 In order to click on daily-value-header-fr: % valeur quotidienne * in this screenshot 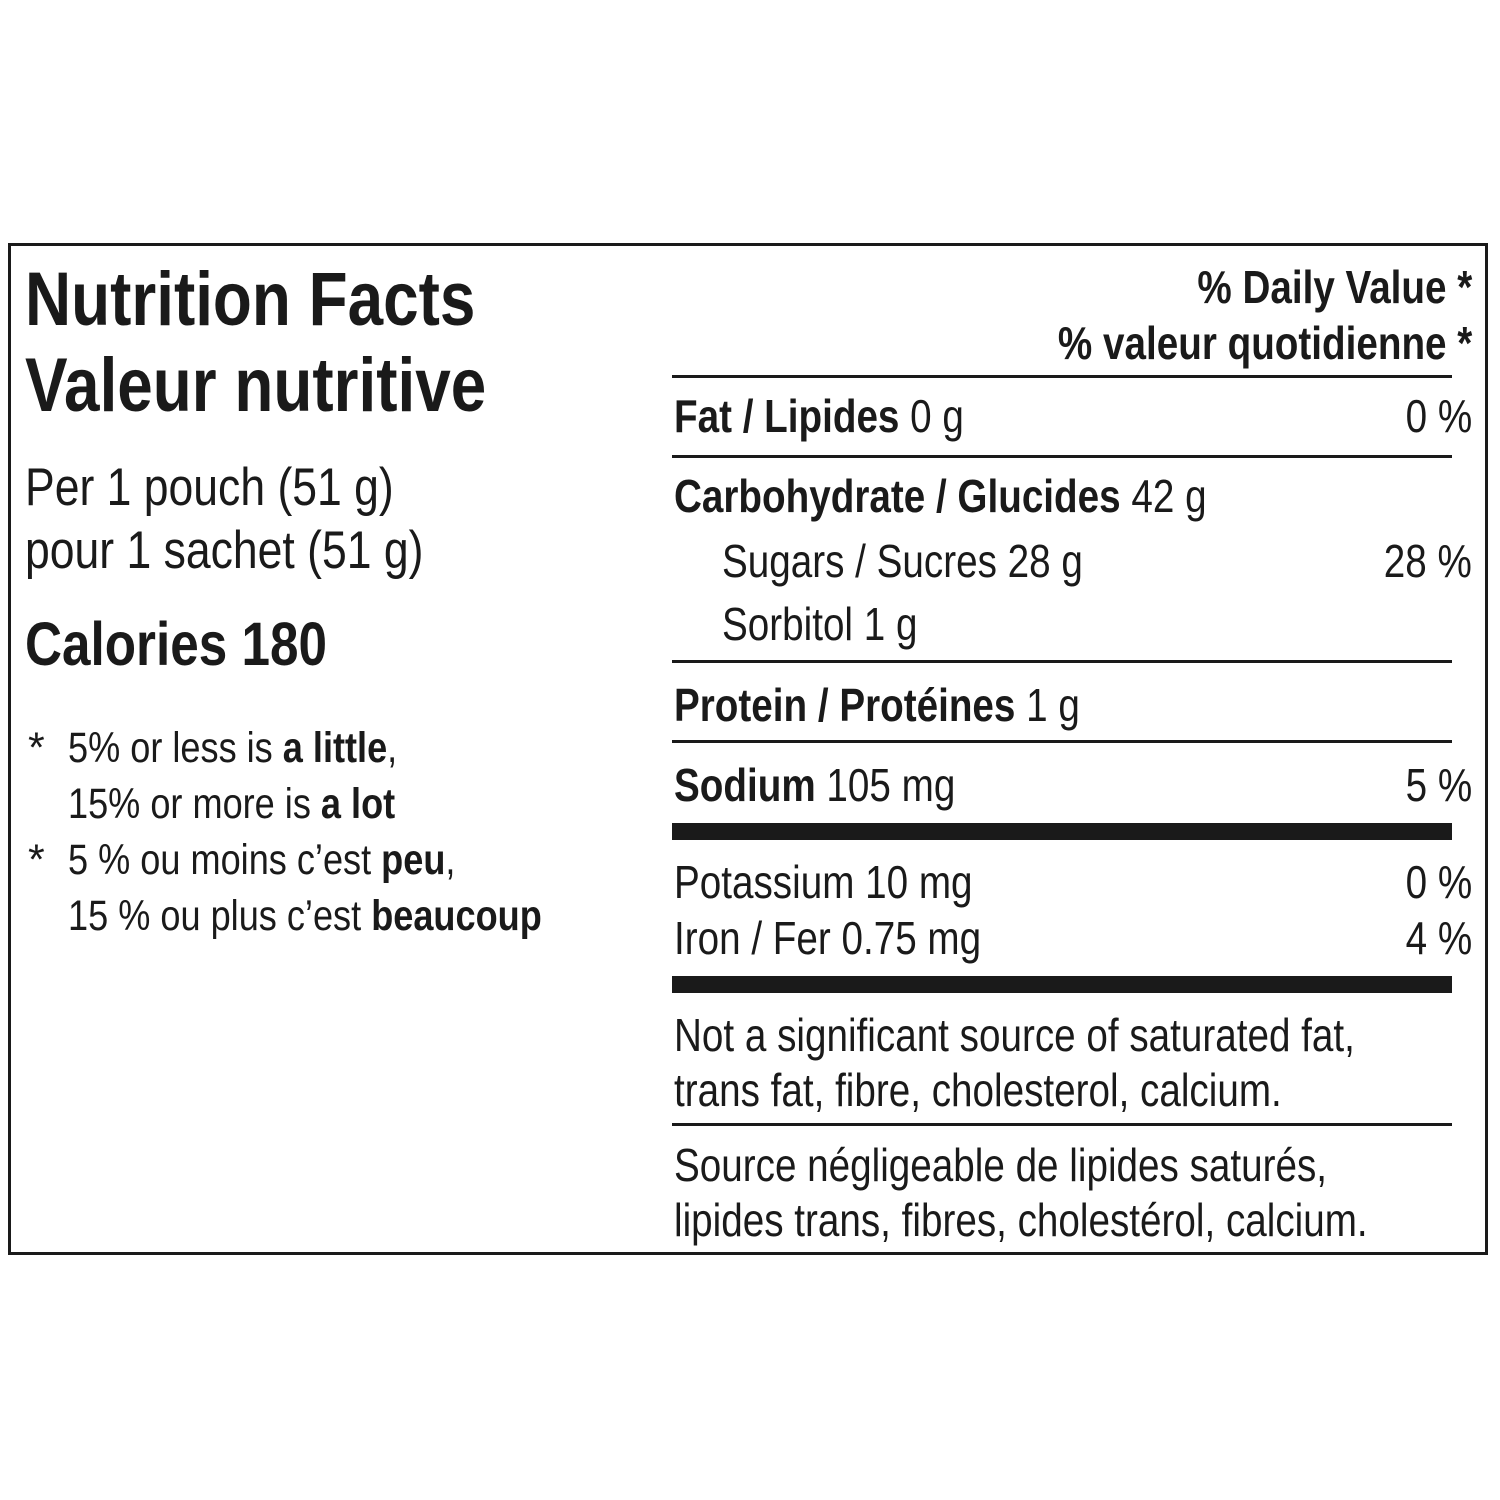, I will do `click(1264, 343)`.